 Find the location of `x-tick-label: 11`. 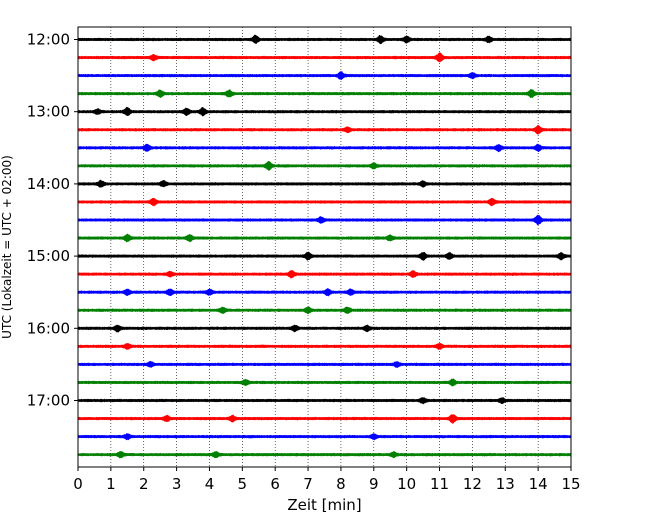

x-tick-label: 11 is located at coordinates (439, 484).